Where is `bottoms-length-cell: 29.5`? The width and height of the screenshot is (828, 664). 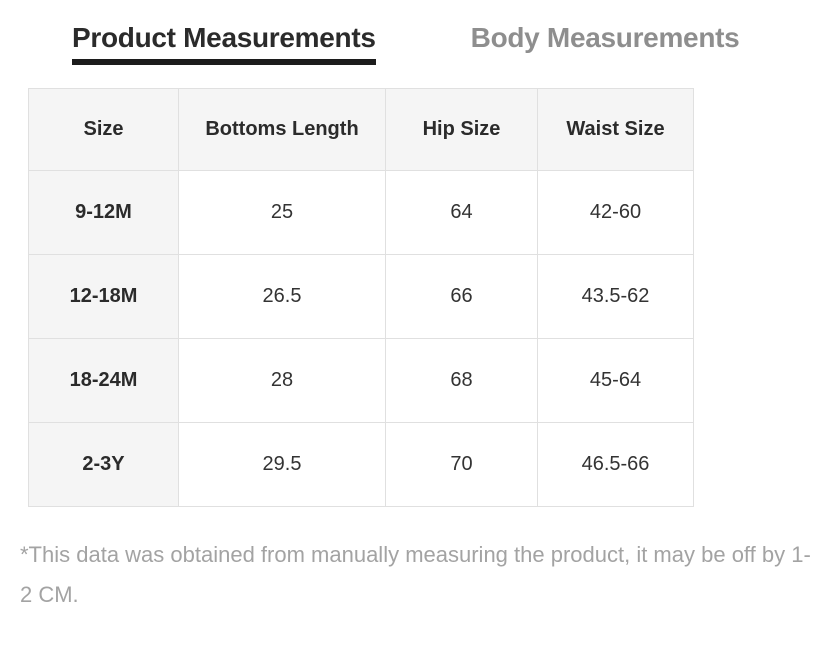
bottoms-length-cell: 29.5 is located at coordinates (282, 464).